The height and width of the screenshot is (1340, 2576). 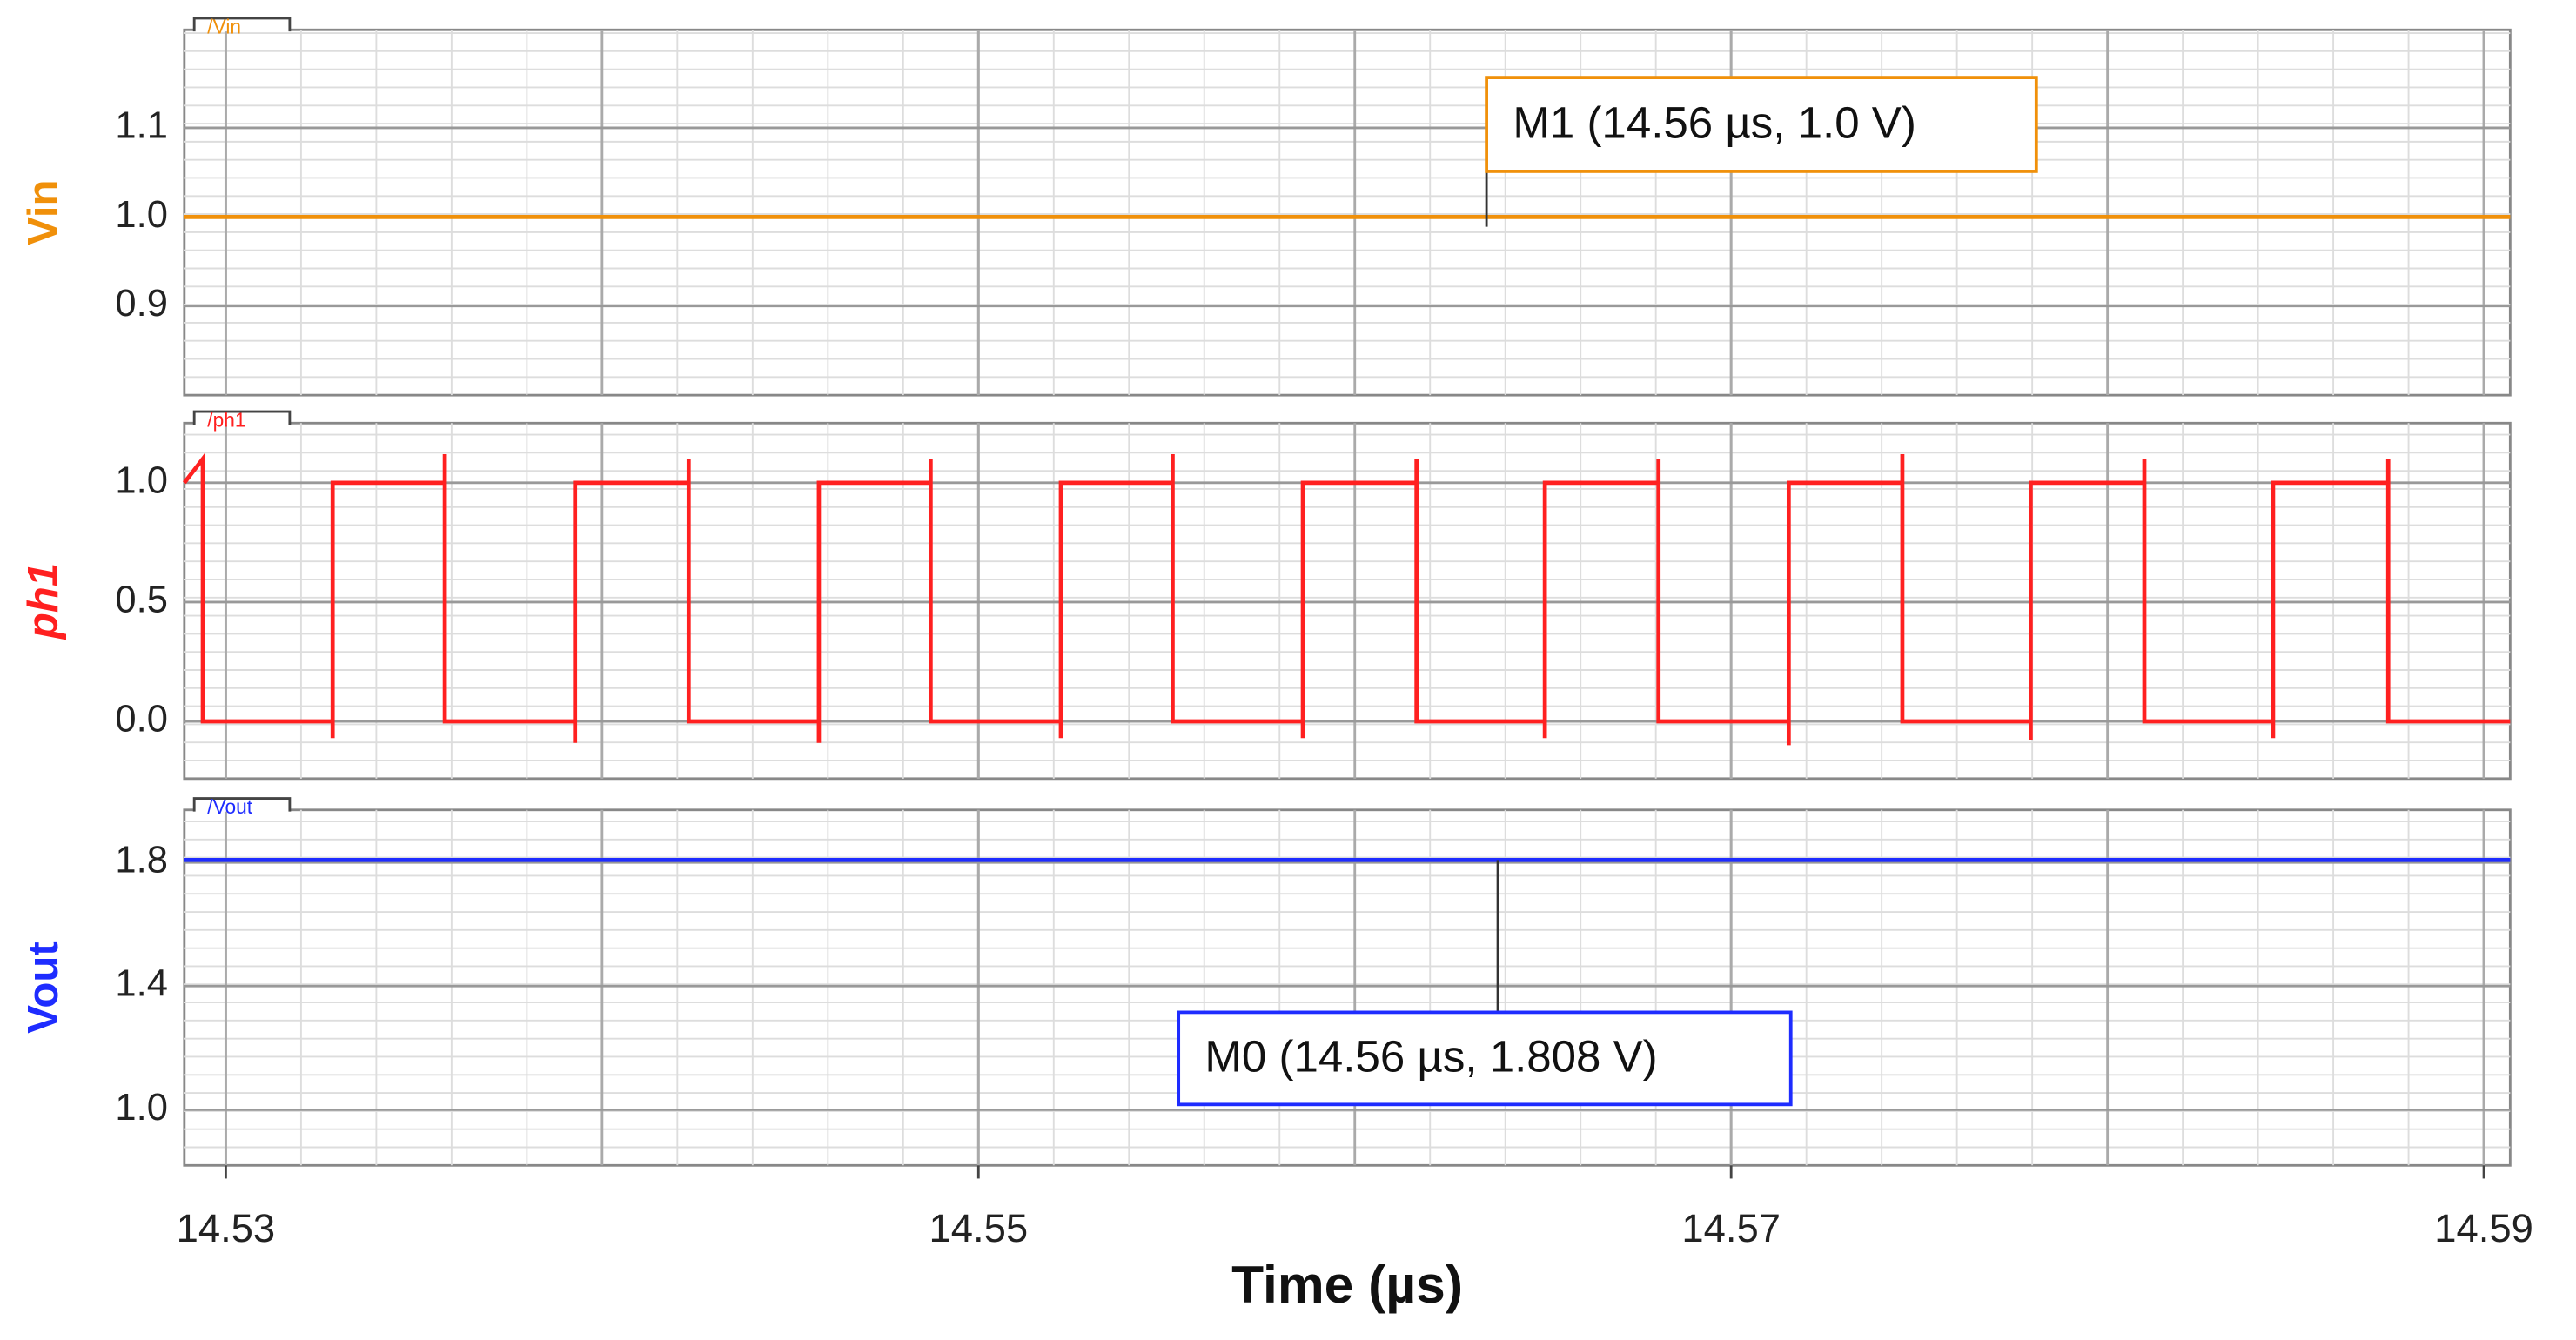 I want to click on x-tick-label: 14.53, so click(x=227, y=1228).